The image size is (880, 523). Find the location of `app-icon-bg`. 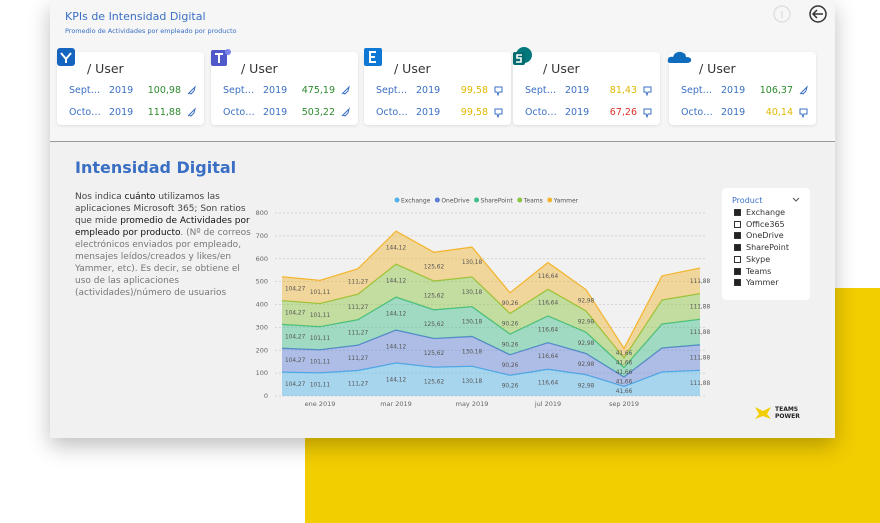

app-icon-bg is located at coordinates (66, 57).